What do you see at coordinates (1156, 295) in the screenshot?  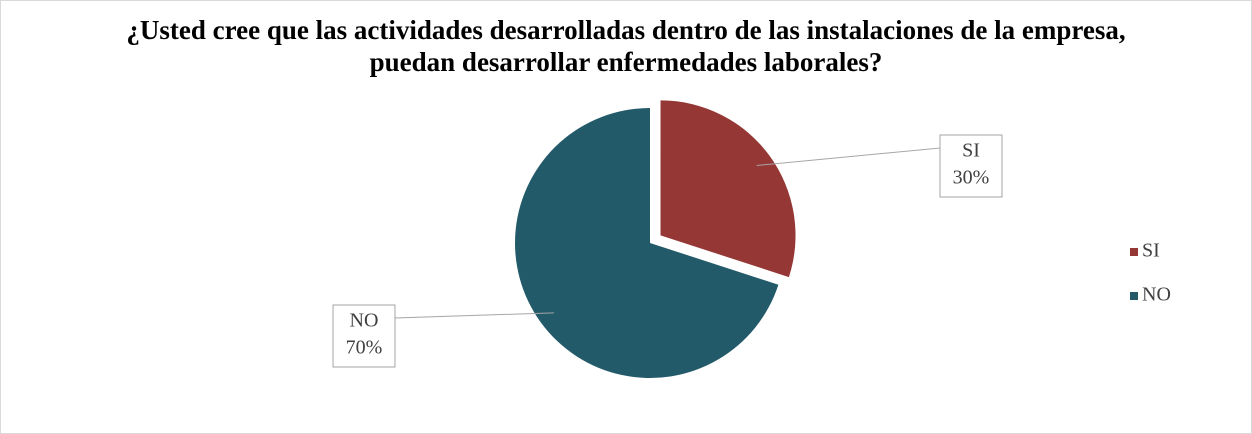 I see `legend-label: NO` at bounding box center [1156, 295].